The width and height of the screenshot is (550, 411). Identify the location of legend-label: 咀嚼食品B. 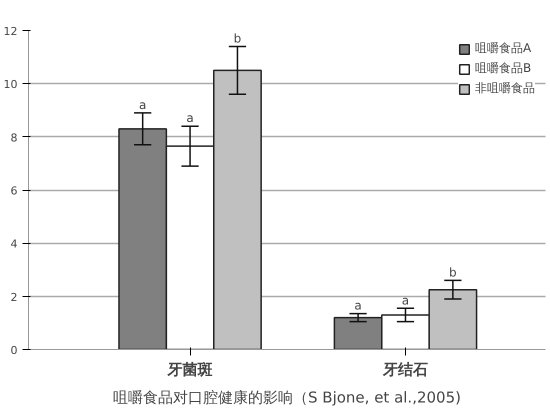
(503, 68).